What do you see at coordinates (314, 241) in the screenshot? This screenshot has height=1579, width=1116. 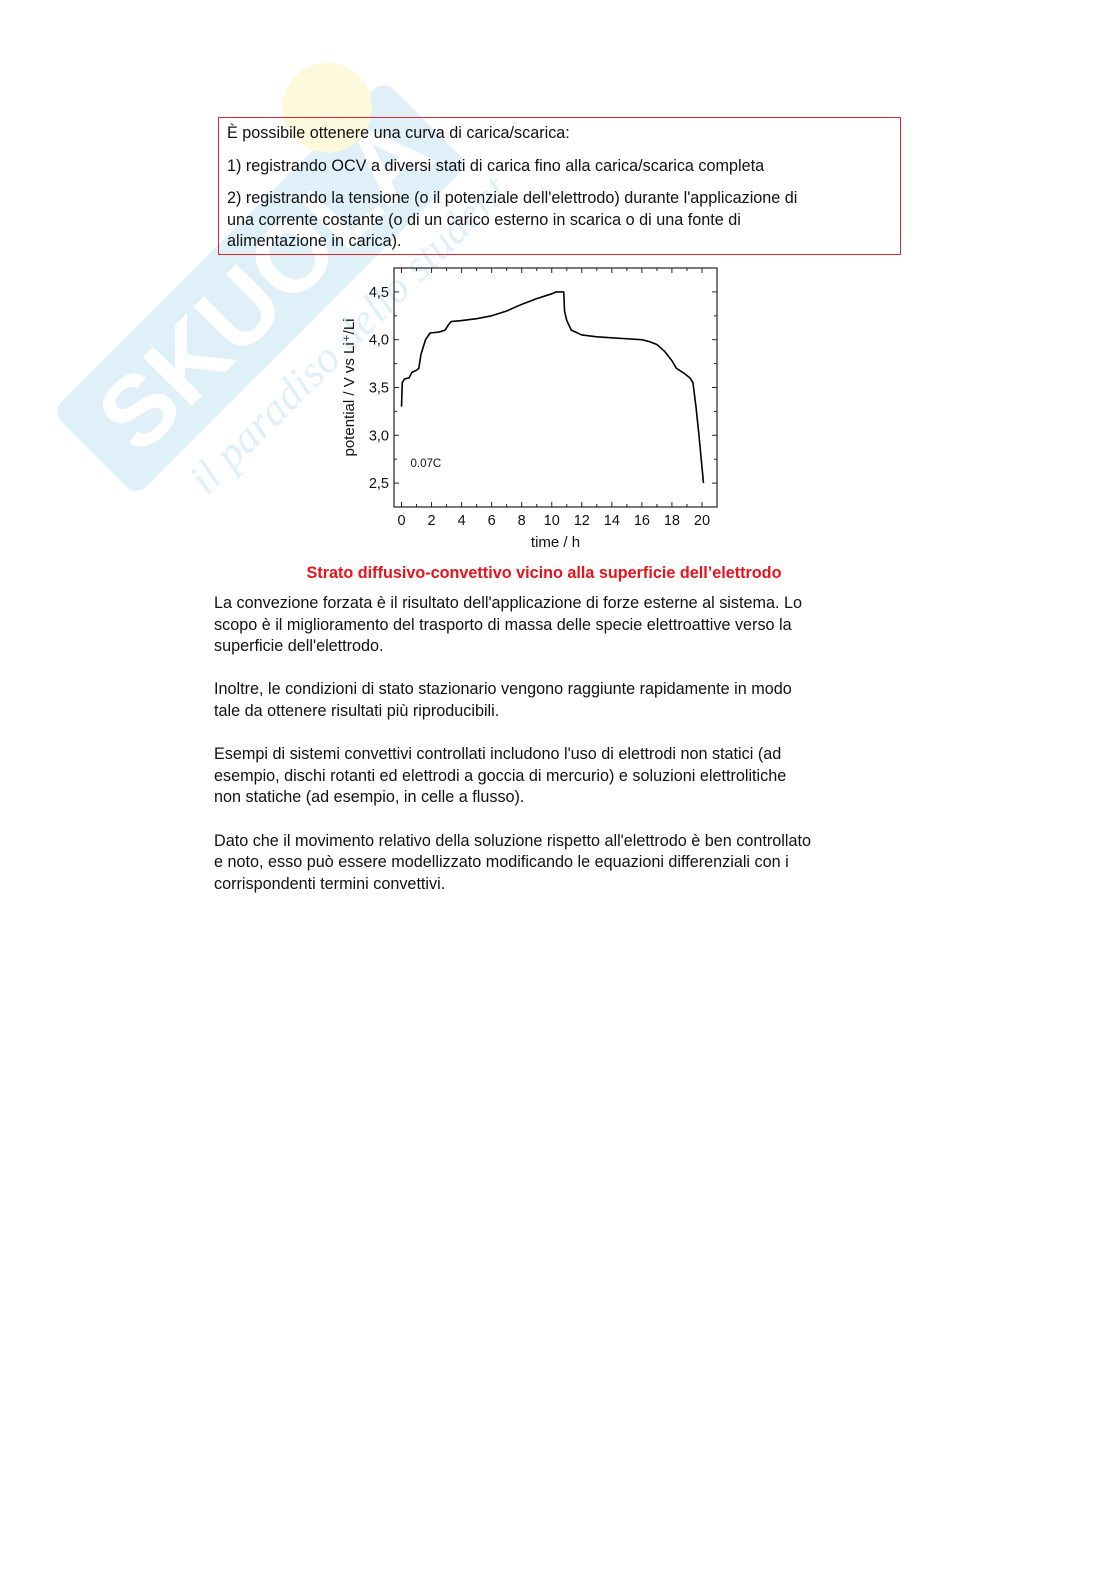 I see `box-line: alimentazione in carica).` at bounding box center [314, 241].